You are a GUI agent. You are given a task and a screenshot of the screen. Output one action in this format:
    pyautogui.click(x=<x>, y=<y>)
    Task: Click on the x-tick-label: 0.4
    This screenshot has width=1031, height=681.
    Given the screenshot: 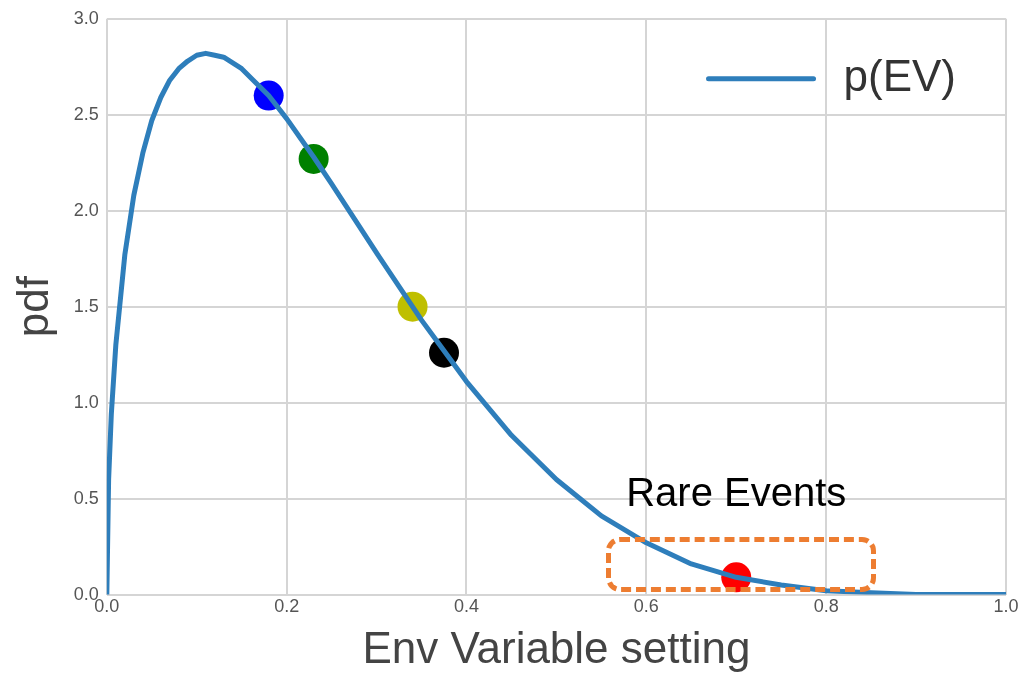 What is the action you would take?
    pyautogui.click(x=466, y=606)
    